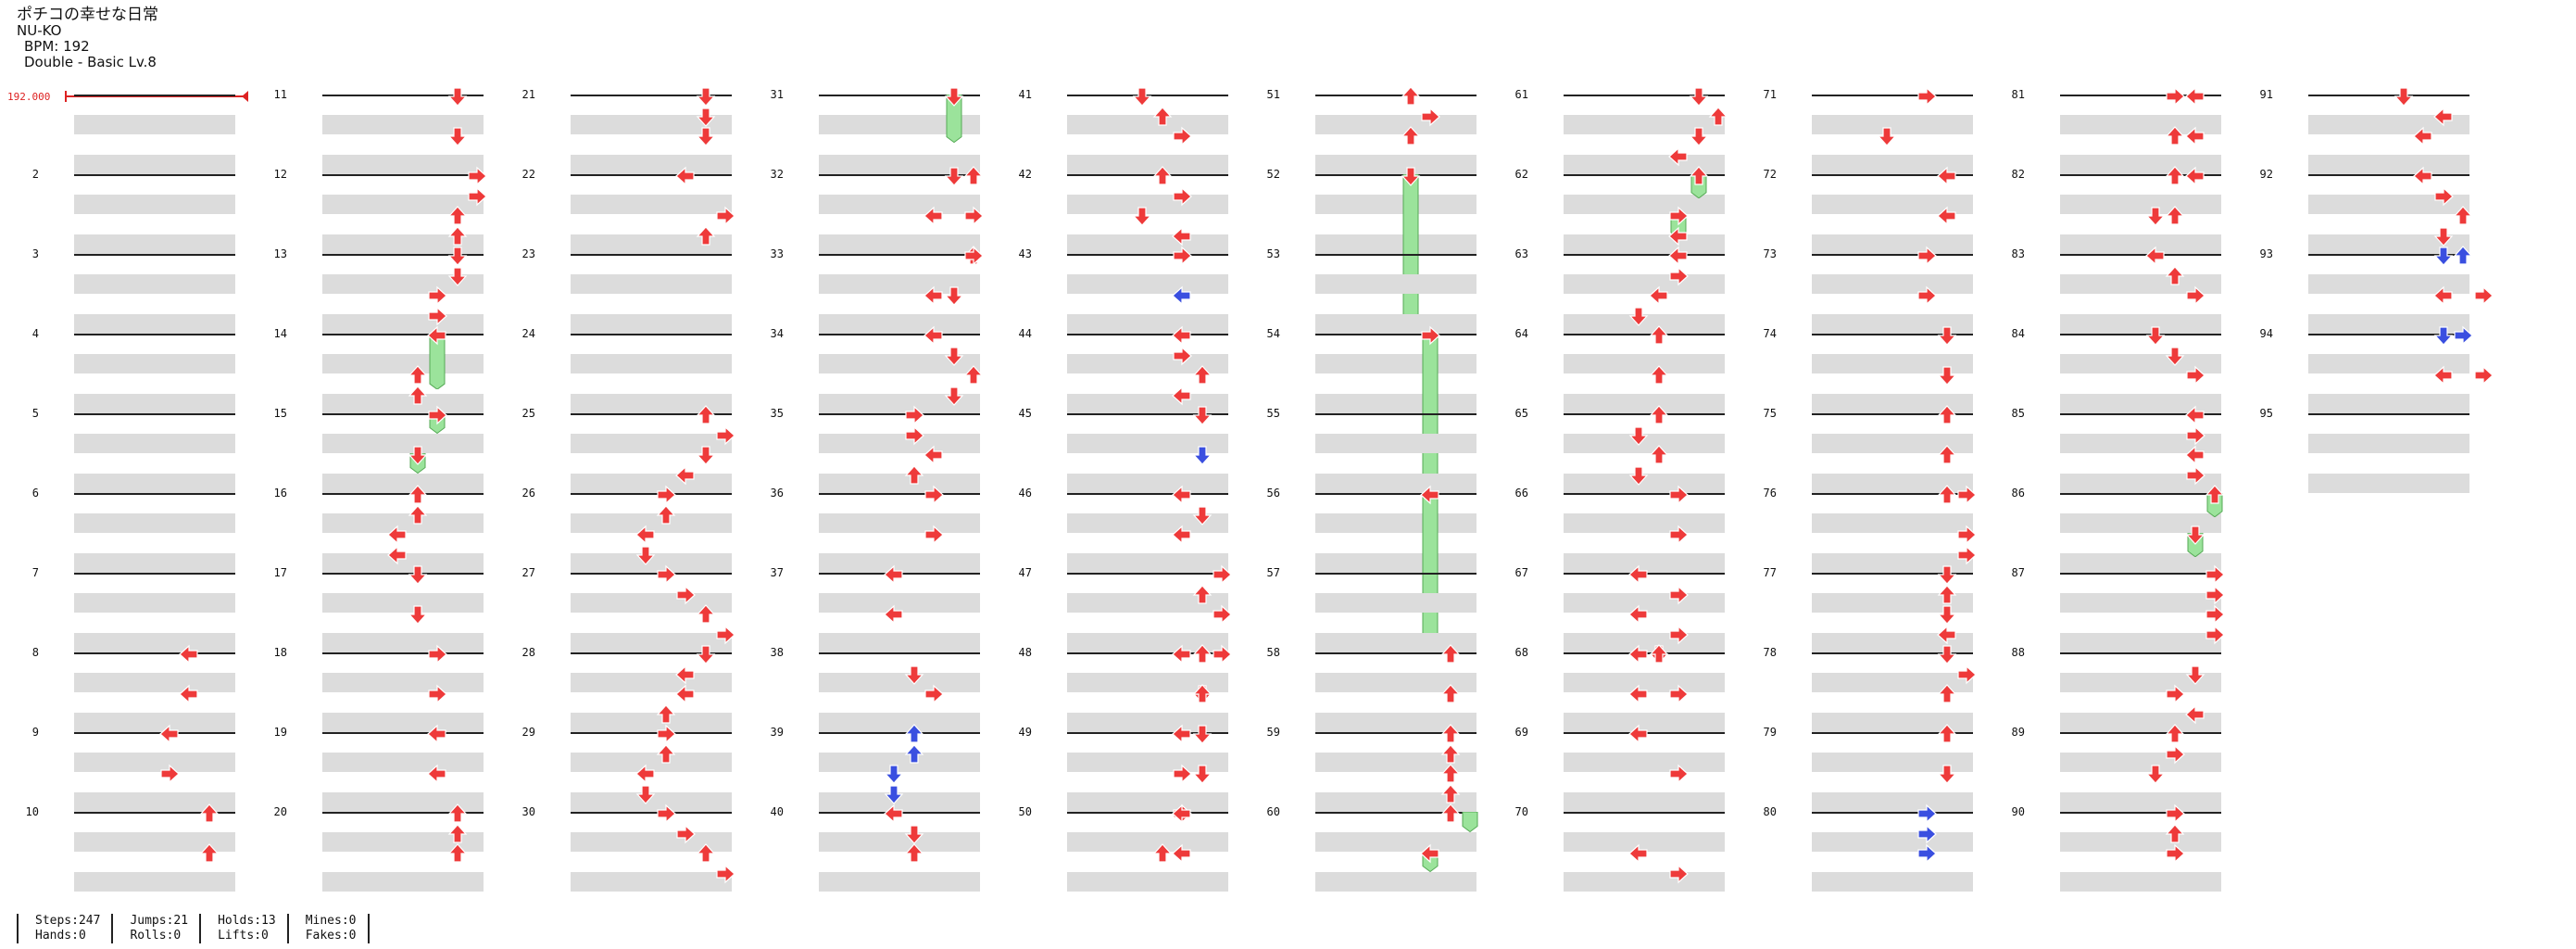 This screenshot has height=949, width=2576. I want to click on measure-number: 56, so click(1273, 493).